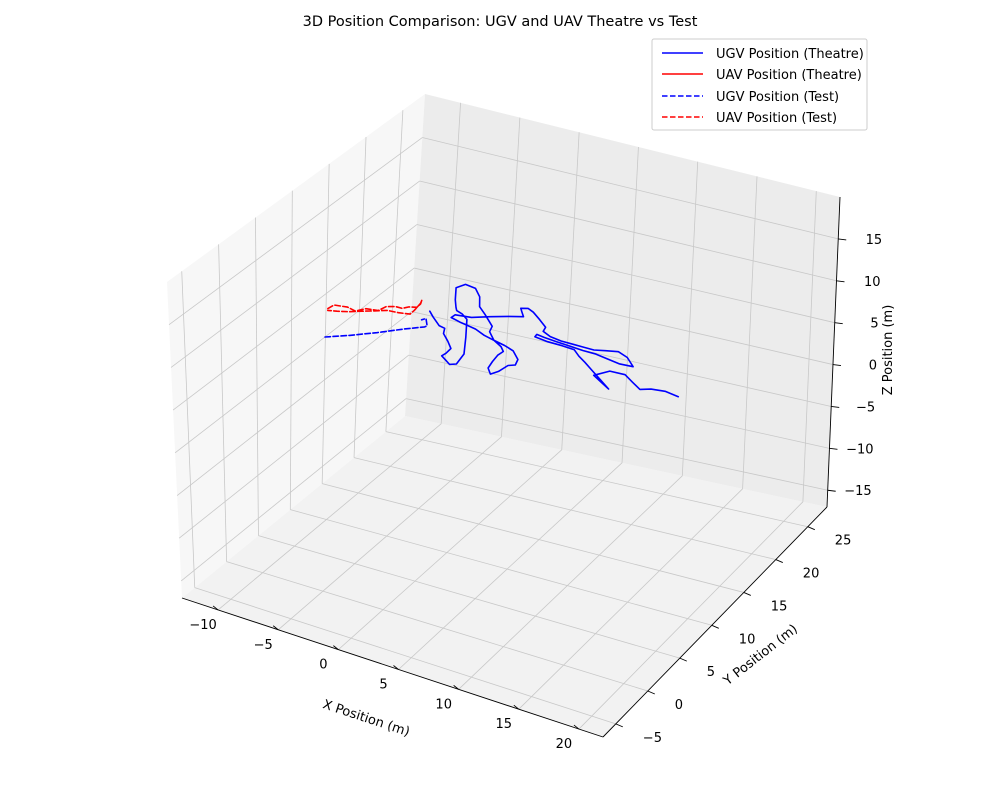 The width and height of the screenshot is (1000, 800). Describe the element at coordinates (874, 240) in the screenshot. I see `z-tick-label: 15` at that location.